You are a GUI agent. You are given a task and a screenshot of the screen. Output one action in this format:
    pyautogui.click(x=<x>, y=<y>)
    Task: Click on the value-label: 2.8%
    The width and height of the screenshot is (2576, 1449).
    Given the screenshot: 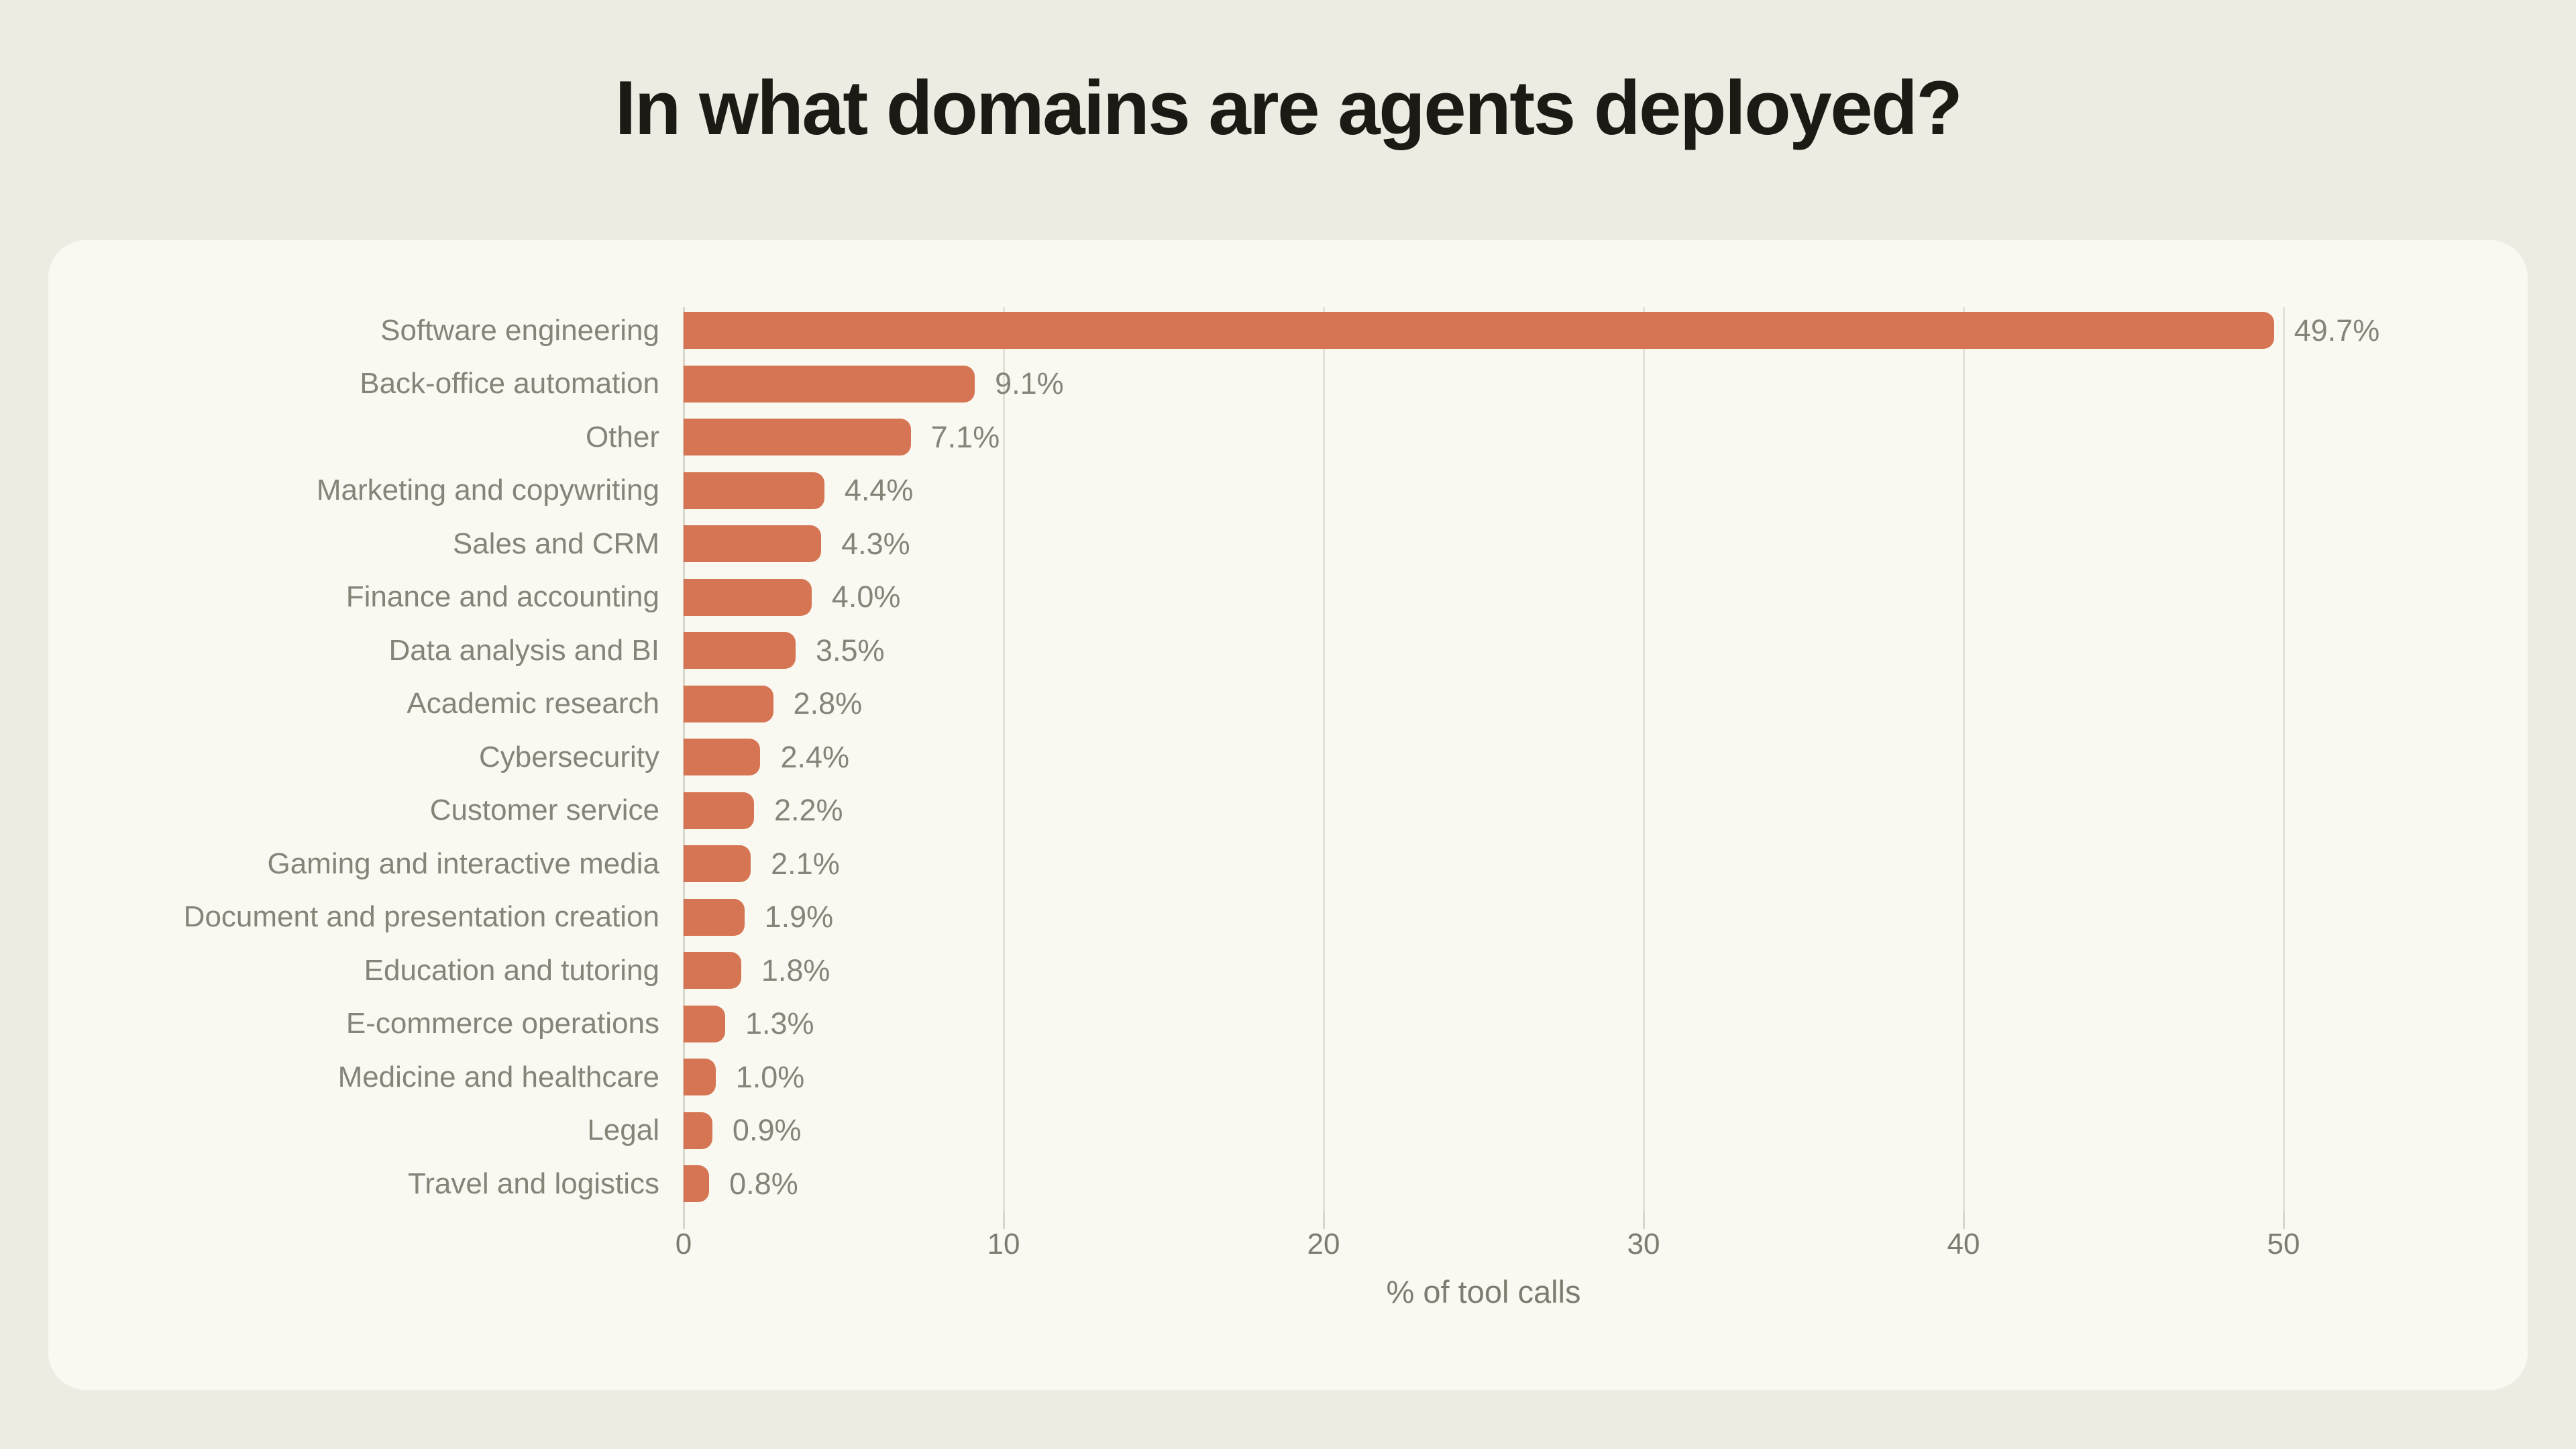 What is the action you would take?
    pyautogui.click(x=828, y=703)
    